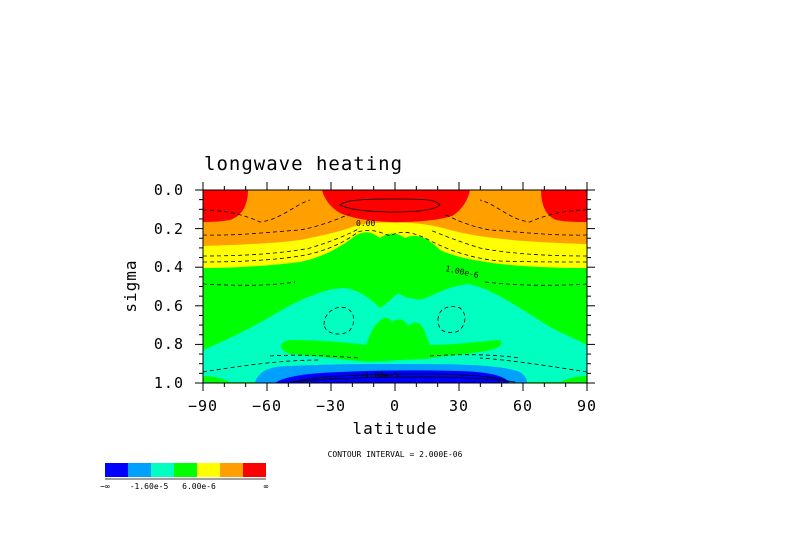  Describe the element at coordinates (266, 486) in the screenshot. I see `legend-label-pos-inf: ∞` at that location.